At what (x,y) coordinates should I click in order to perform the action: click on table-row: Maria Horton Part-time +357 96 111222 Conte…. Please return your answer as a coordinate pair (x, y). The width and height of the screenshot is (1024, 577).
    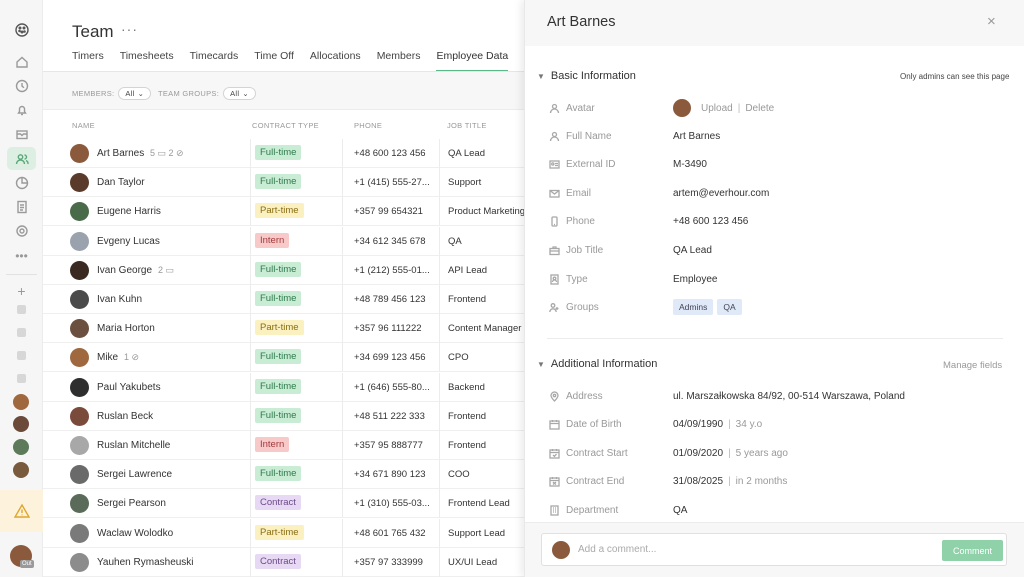
    Looking at the image, I should click on (283, 329).